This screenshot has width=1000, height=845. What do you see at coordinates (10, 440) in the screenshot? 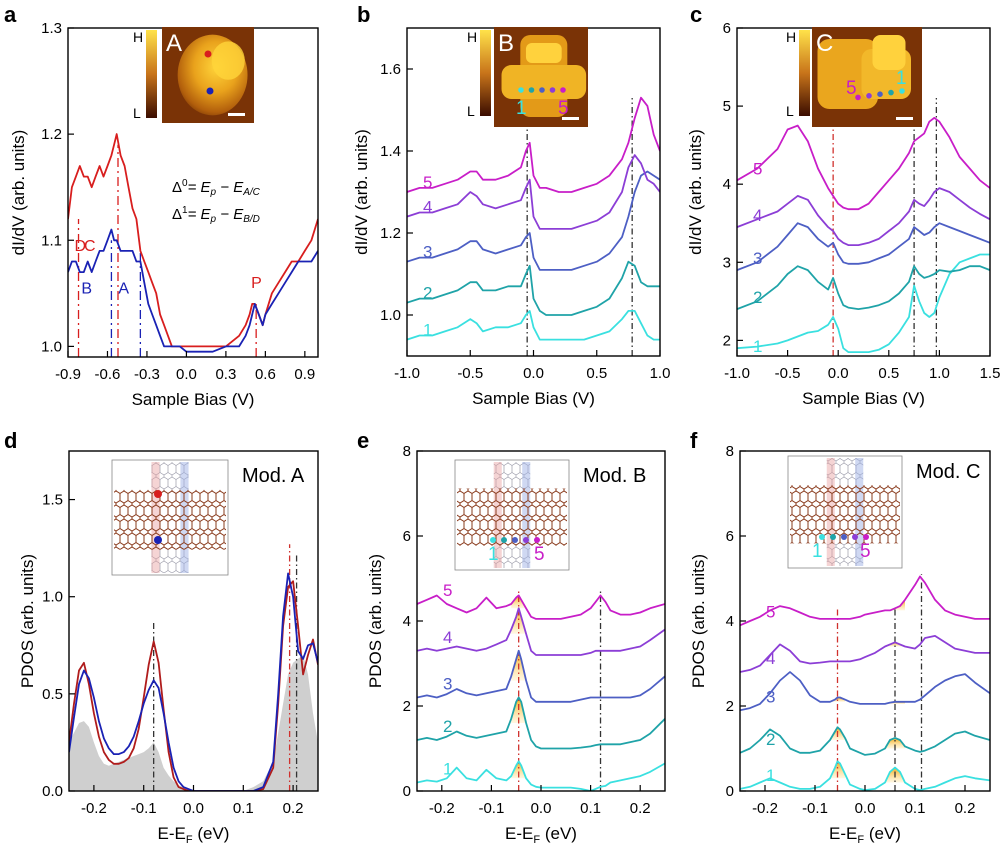
I see `panel-label: d` at bounding box center [10, 440].